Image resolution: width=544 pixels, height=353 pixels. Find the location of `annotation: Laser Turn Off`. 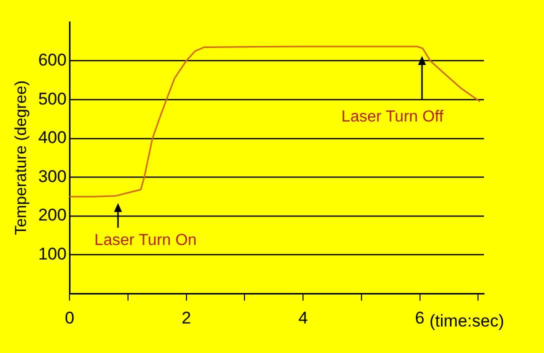

annotation: Laser Turn Off is located at coordinates (392, 117).